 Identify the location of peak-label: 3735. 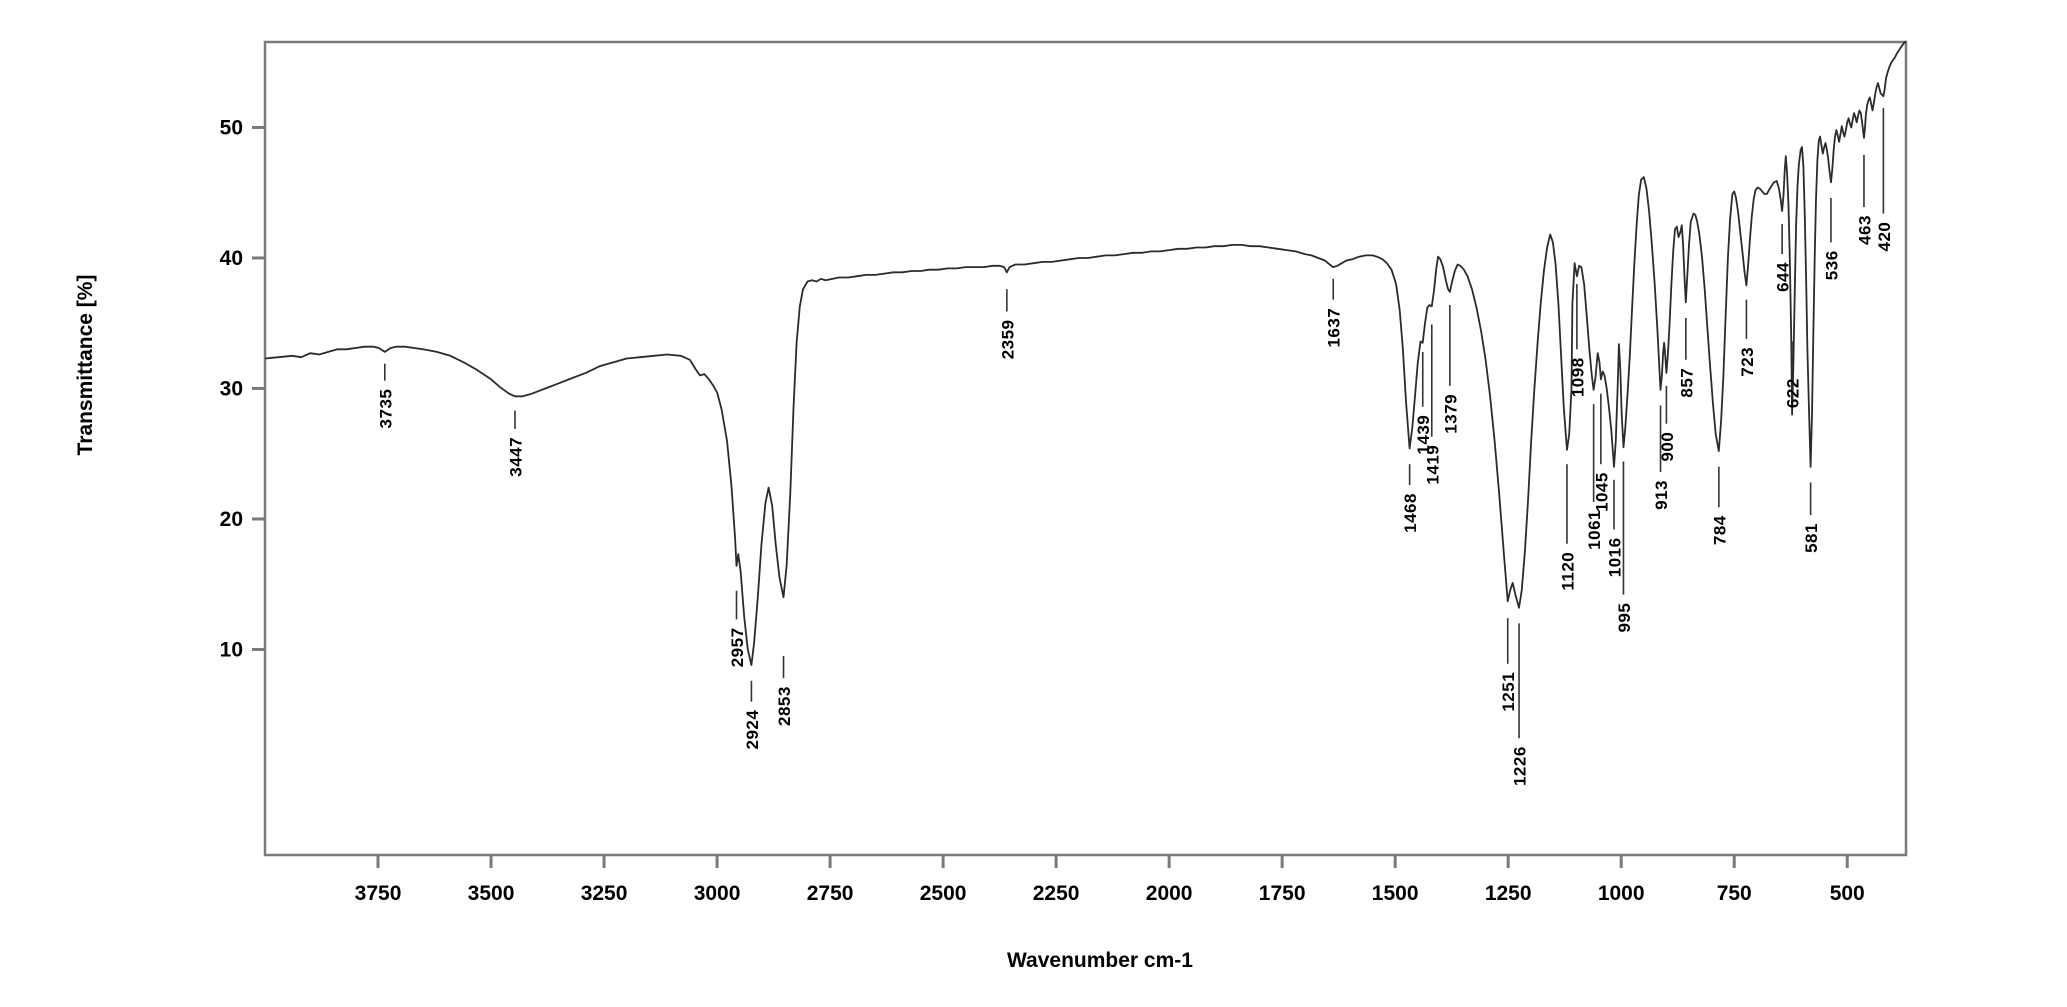
(385, 409).